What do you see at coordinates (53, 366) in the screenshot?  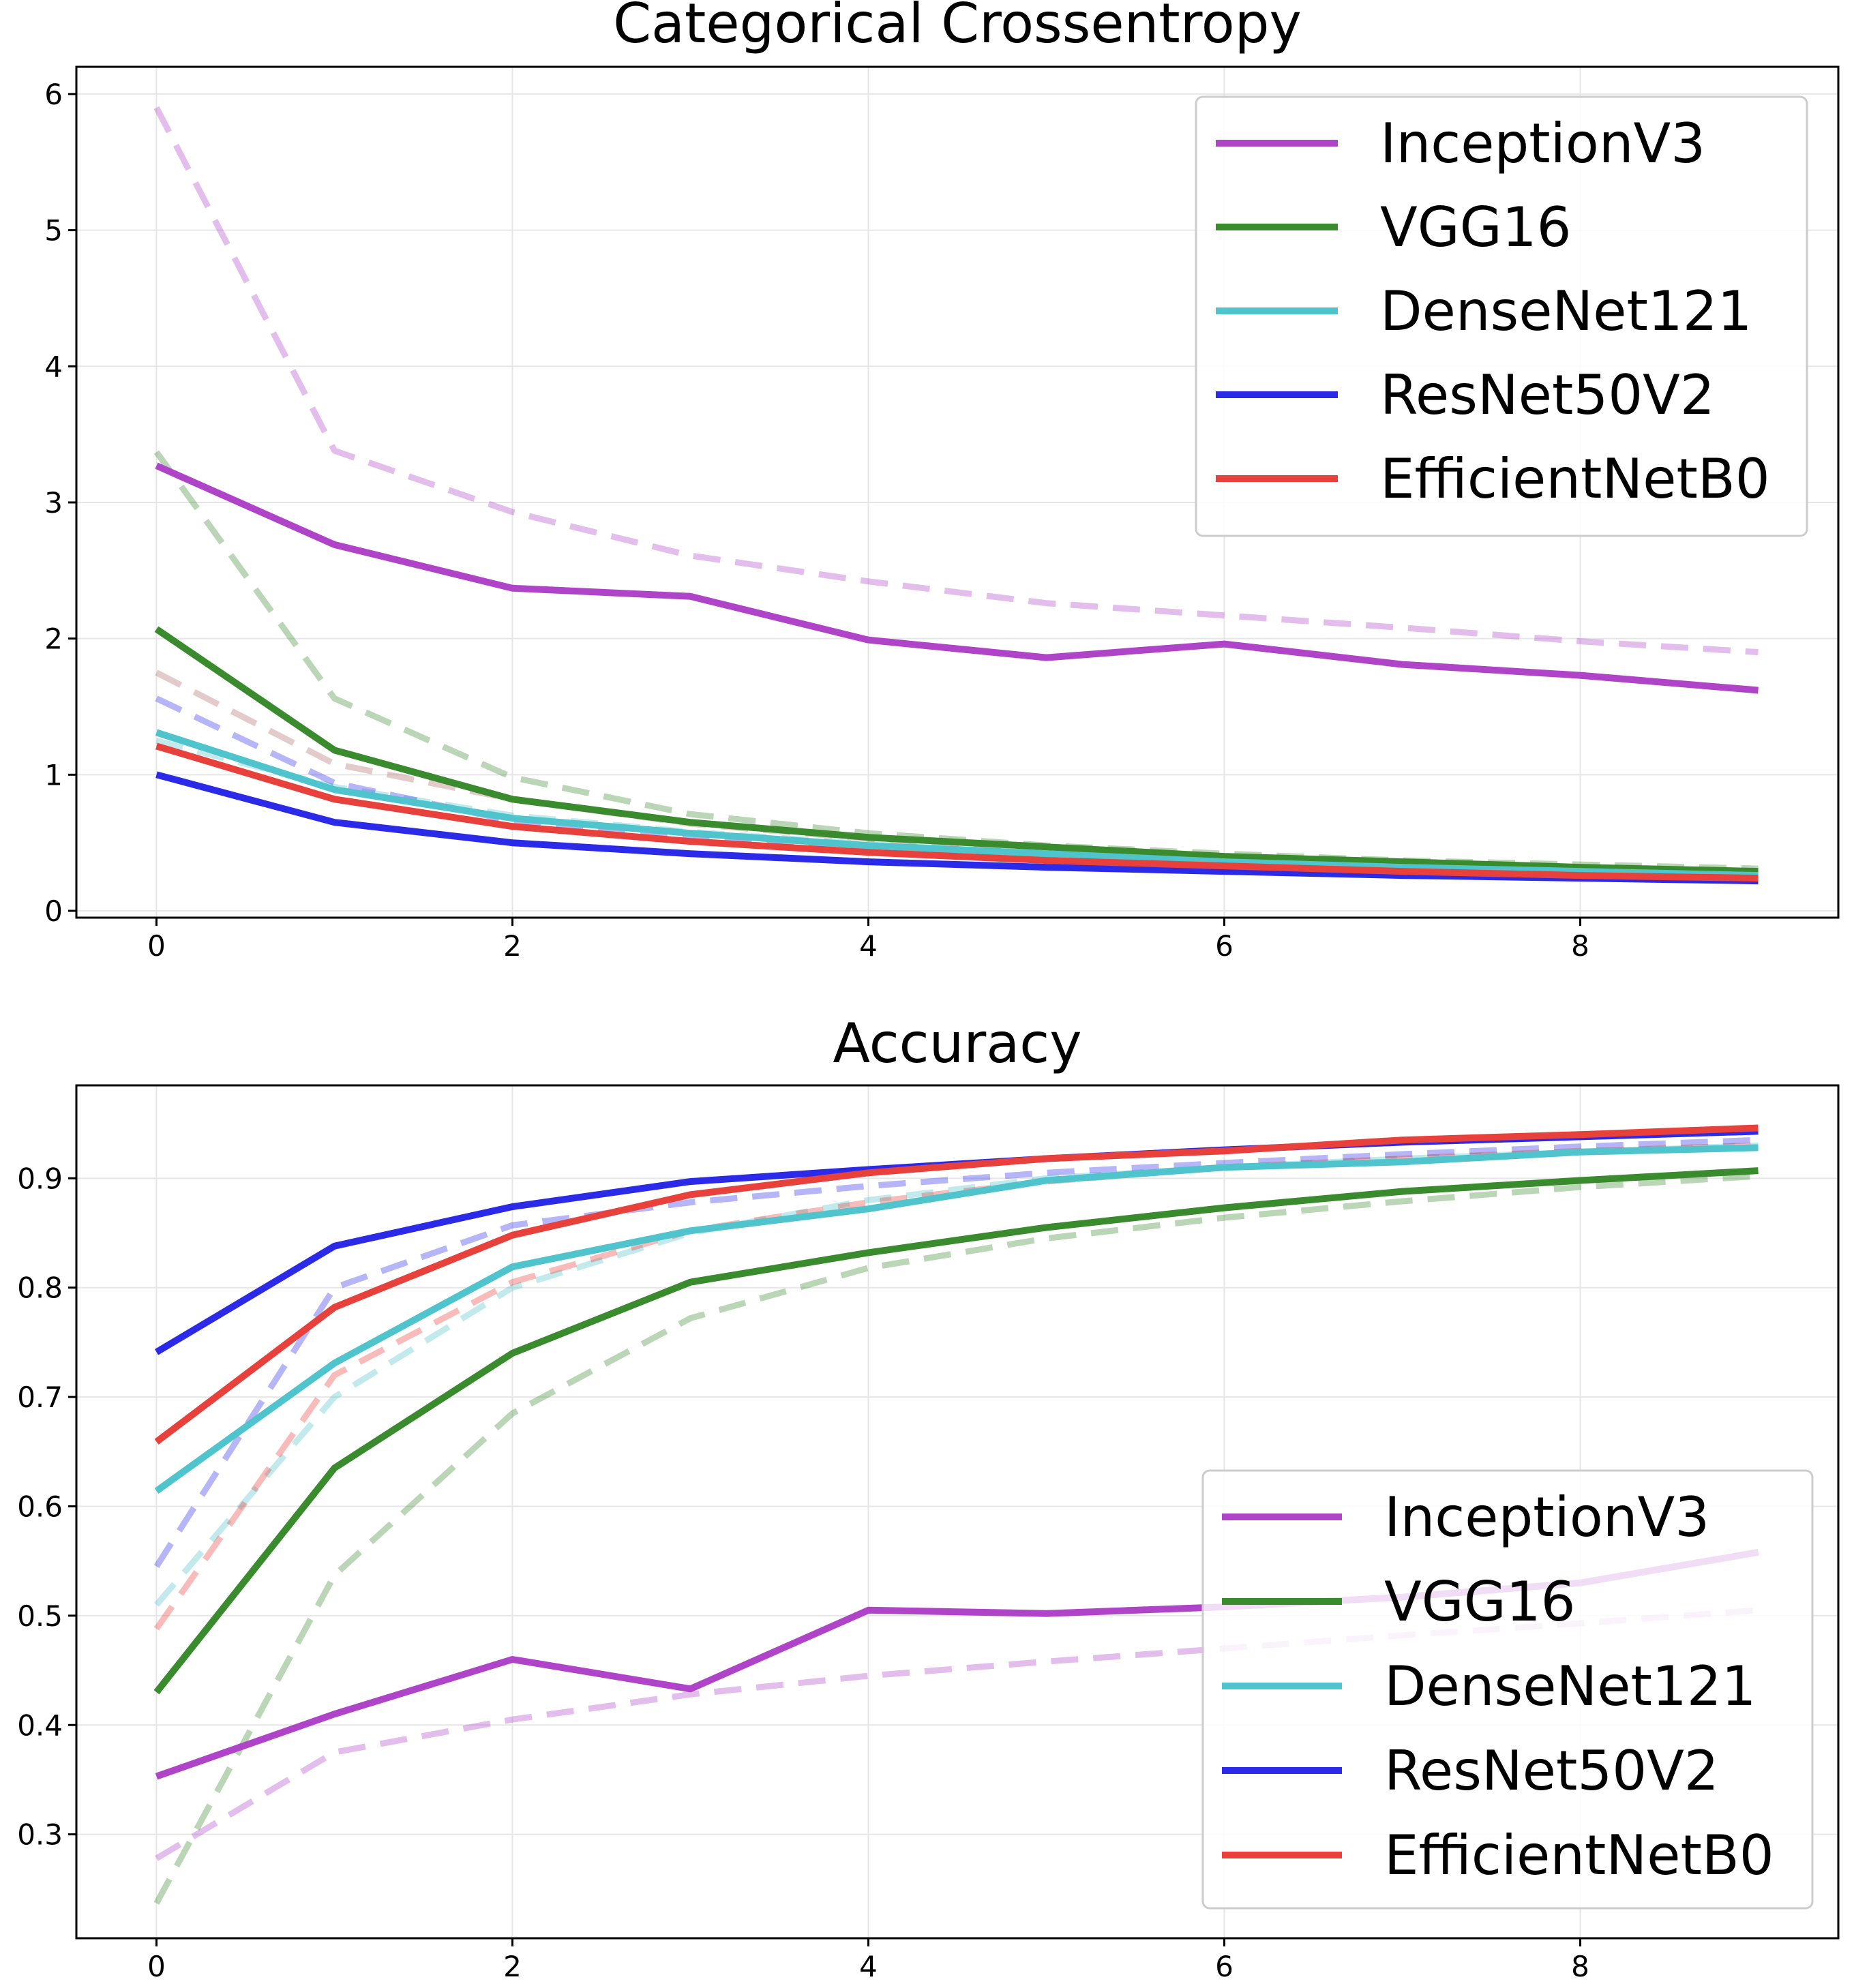 I see `y-tick-label: 4` at bounding box center [53, 366].